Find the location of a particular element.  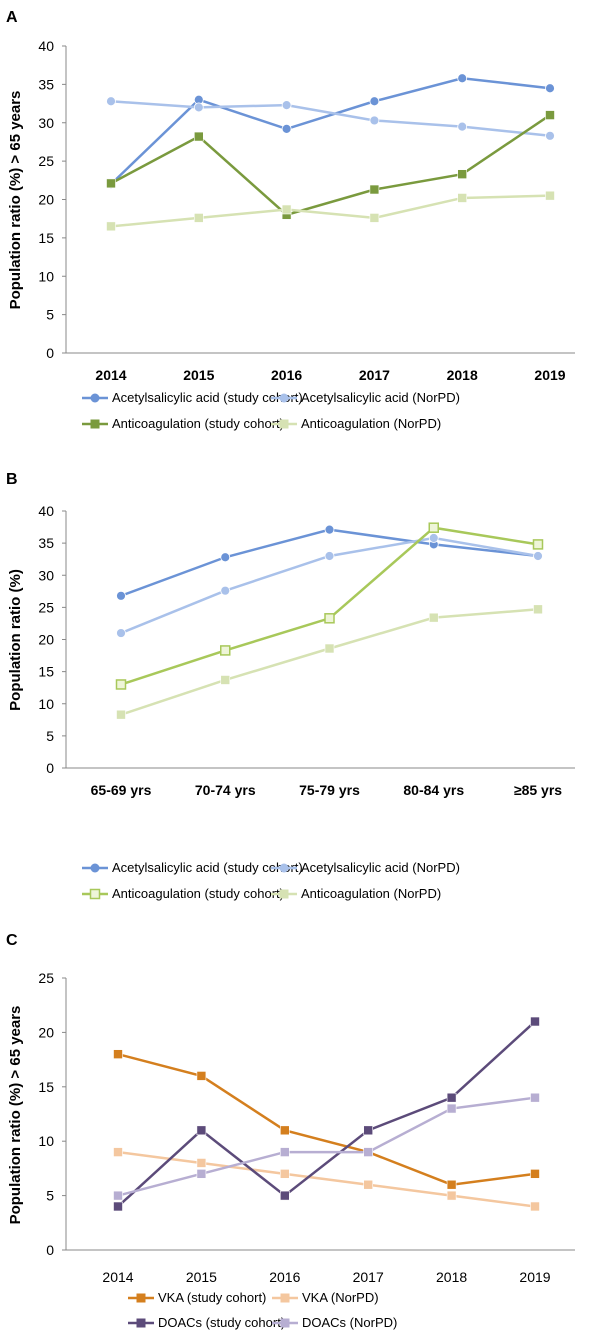

x-tick-label: 2016 is located at coordinates (286, 375).